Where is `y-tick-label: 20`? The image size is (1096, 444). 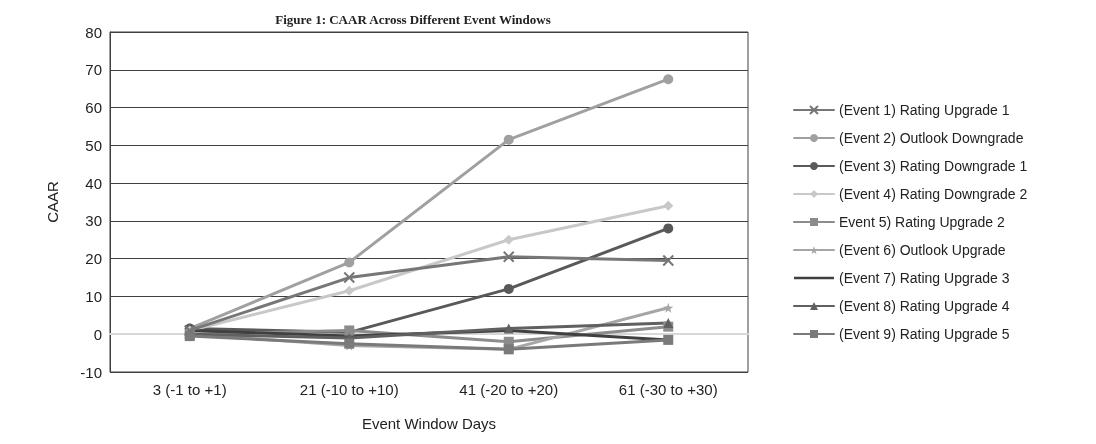 y-tick-label: 20 is located at coordinates (93, 259).